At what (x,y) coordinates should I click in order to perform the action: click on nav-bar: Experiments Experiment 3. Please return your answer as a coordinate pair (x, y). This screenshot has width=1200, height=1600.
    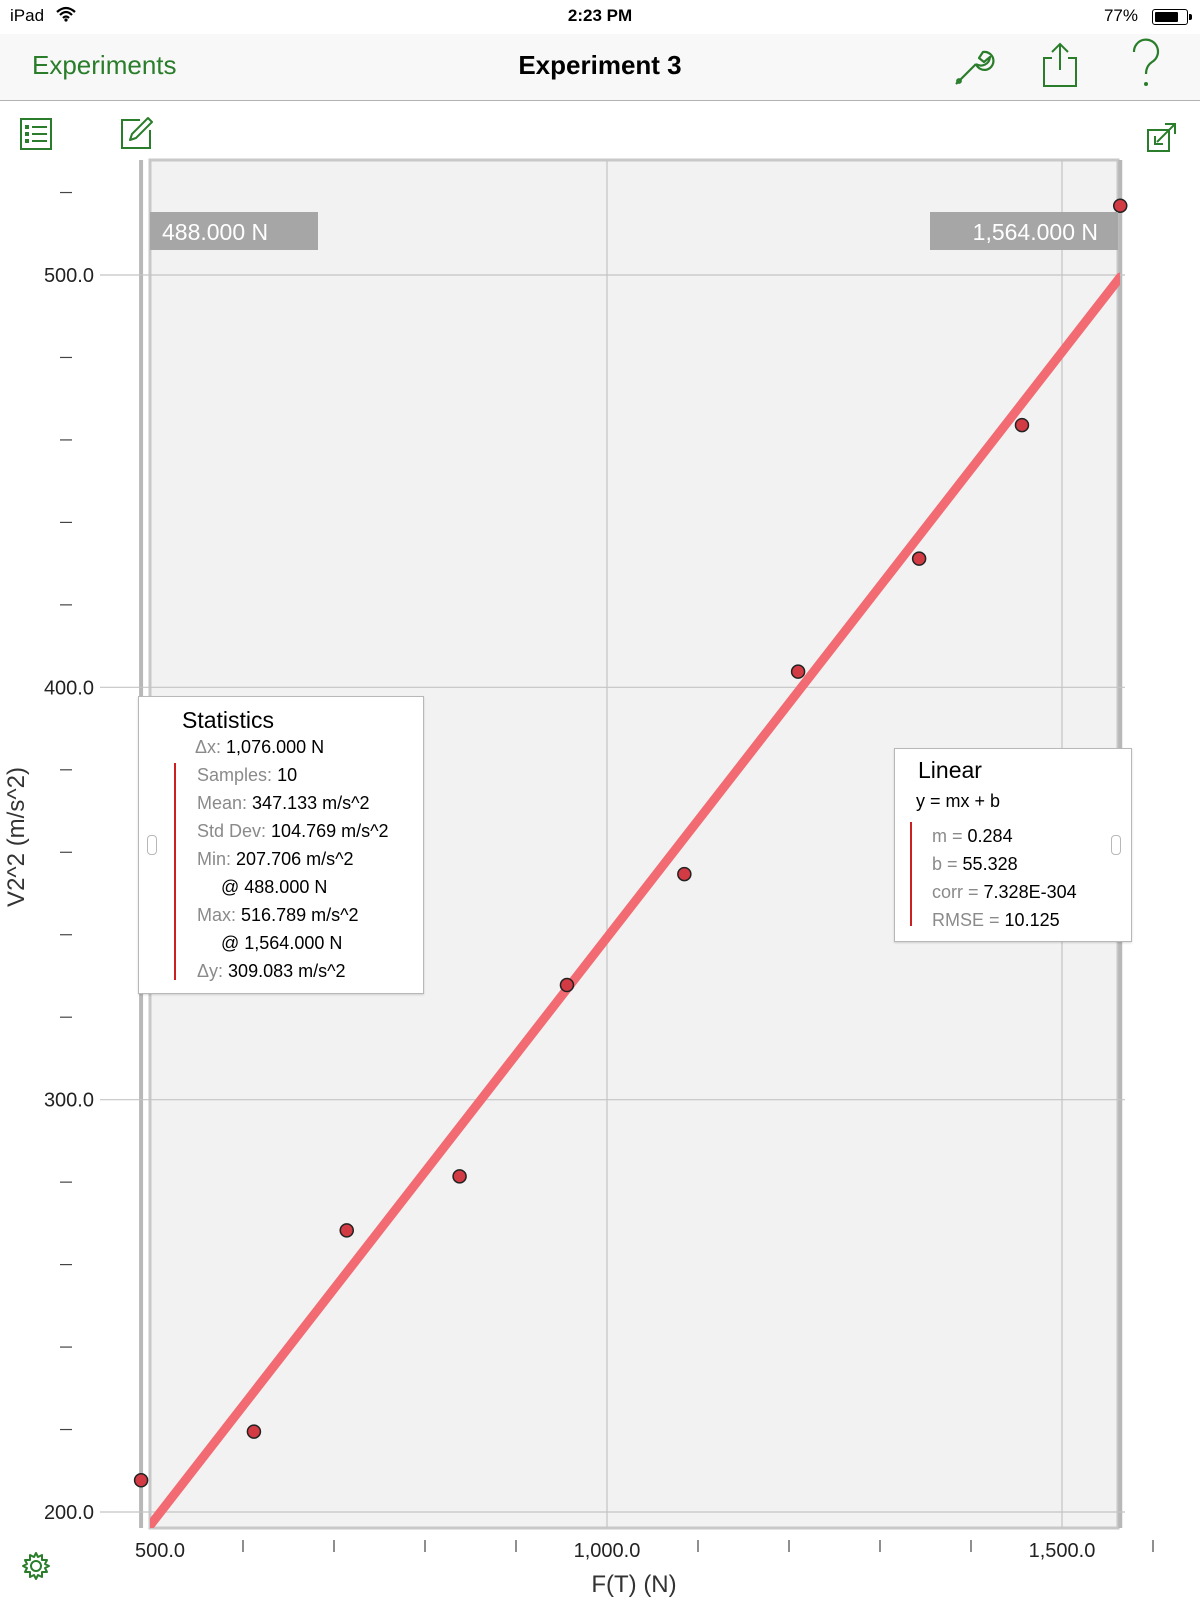
    Looking at the image, I should click on (600, 67).